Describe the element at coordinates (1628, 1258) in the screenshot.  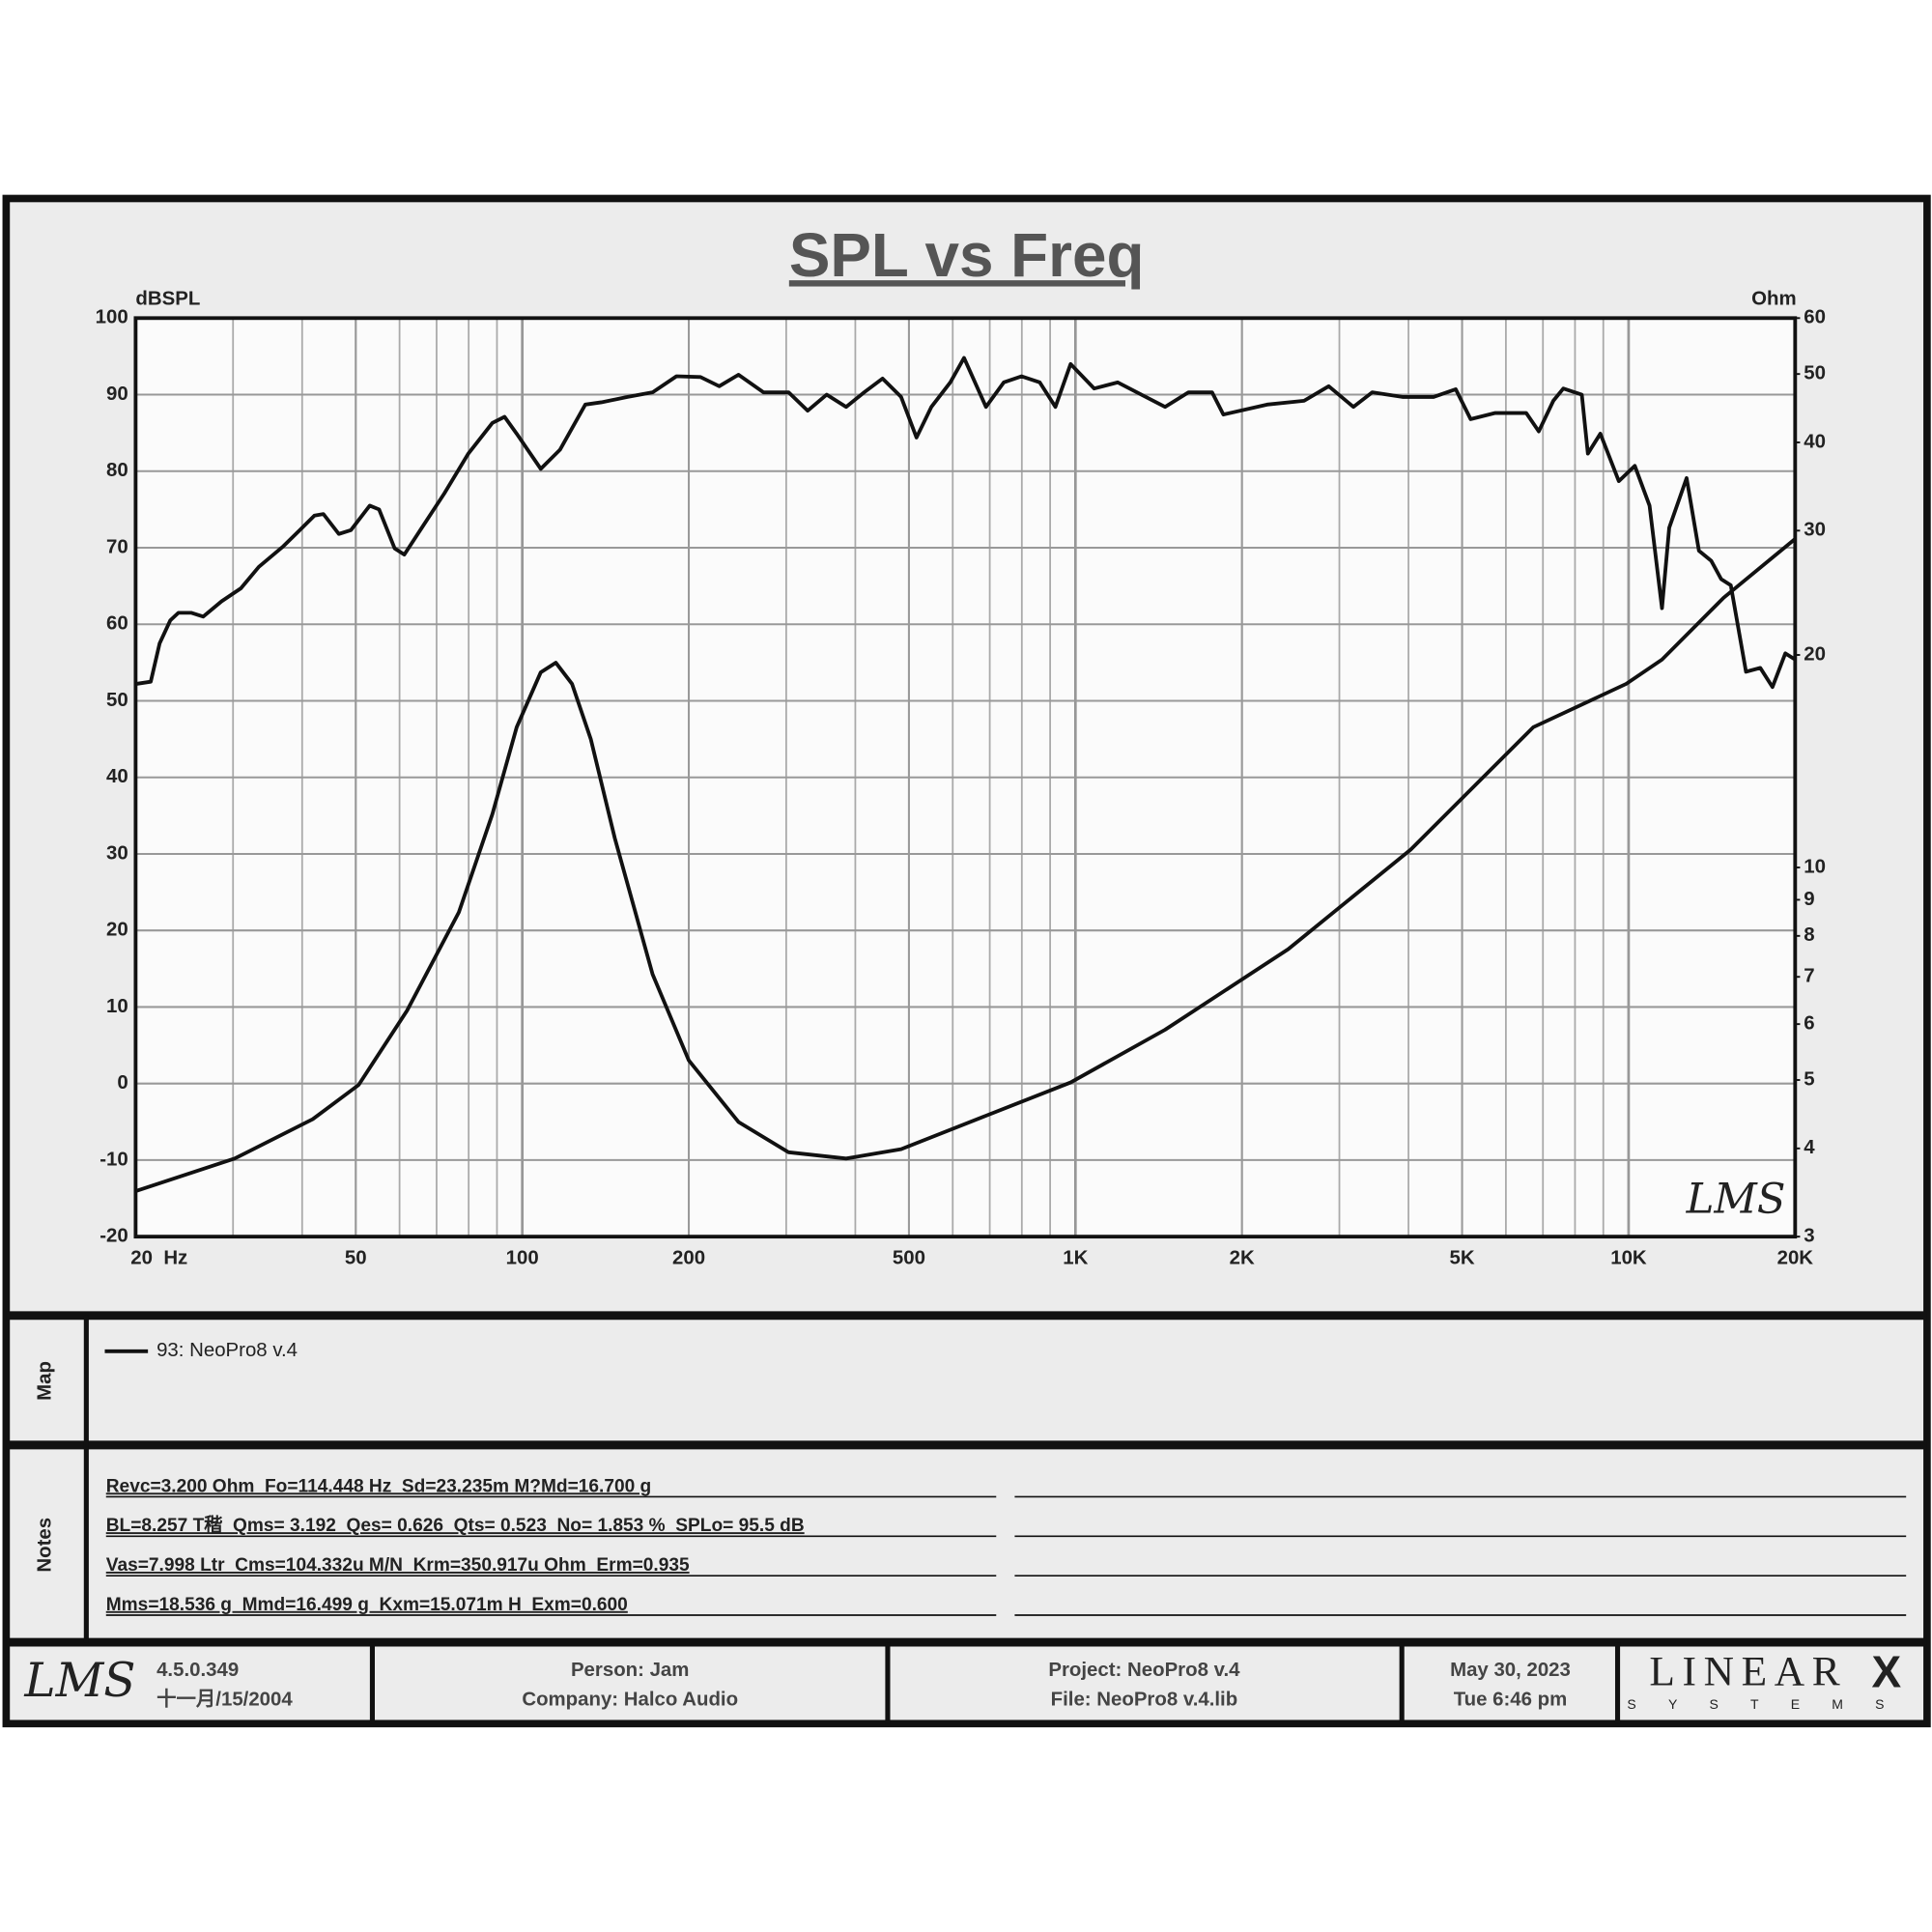
I see `x-tick-label: 10K` at that location.